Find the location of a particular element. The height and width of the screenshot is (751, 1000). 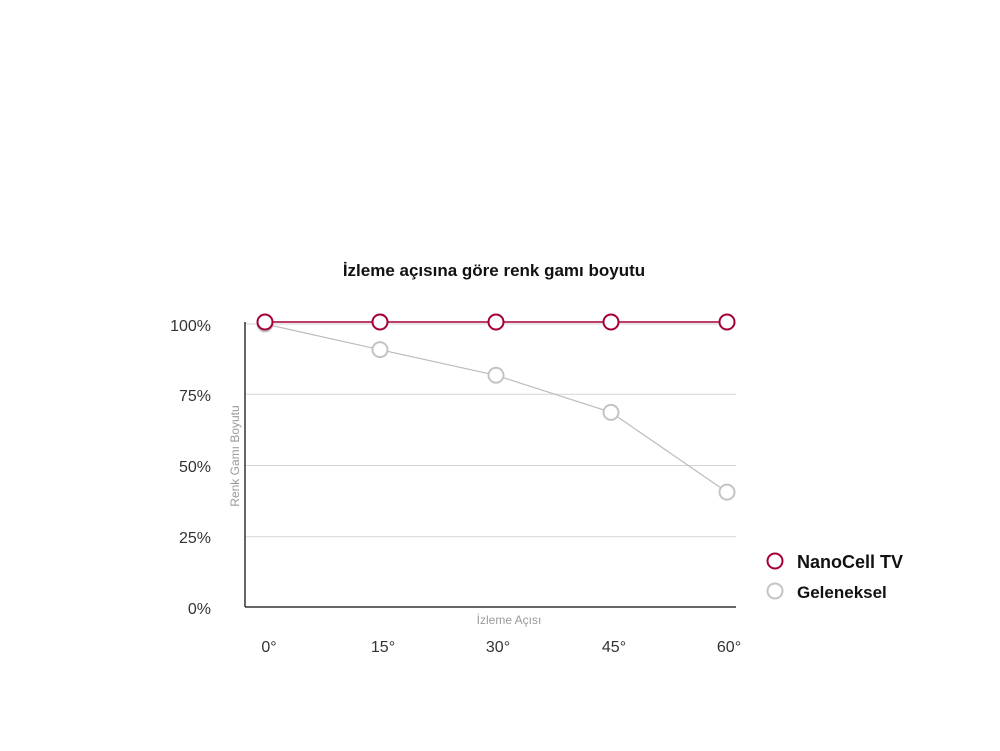

x-tick-label: 15° is located at coordinates (383, 647).